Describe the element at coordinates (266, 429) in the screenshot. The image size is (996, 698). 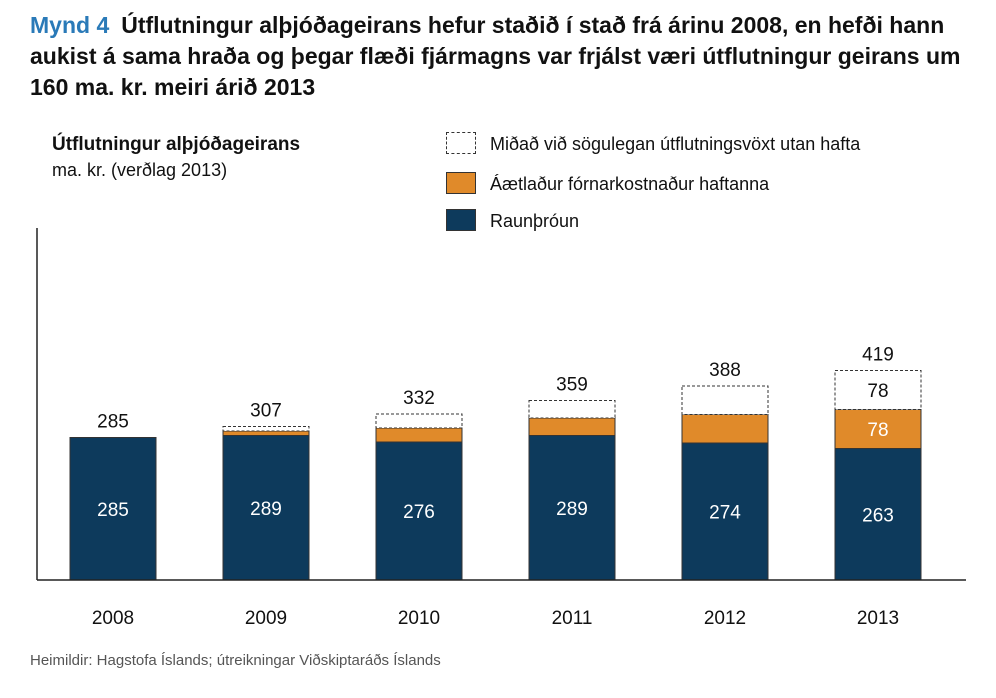
I see `bar-historical-2009` at that location.